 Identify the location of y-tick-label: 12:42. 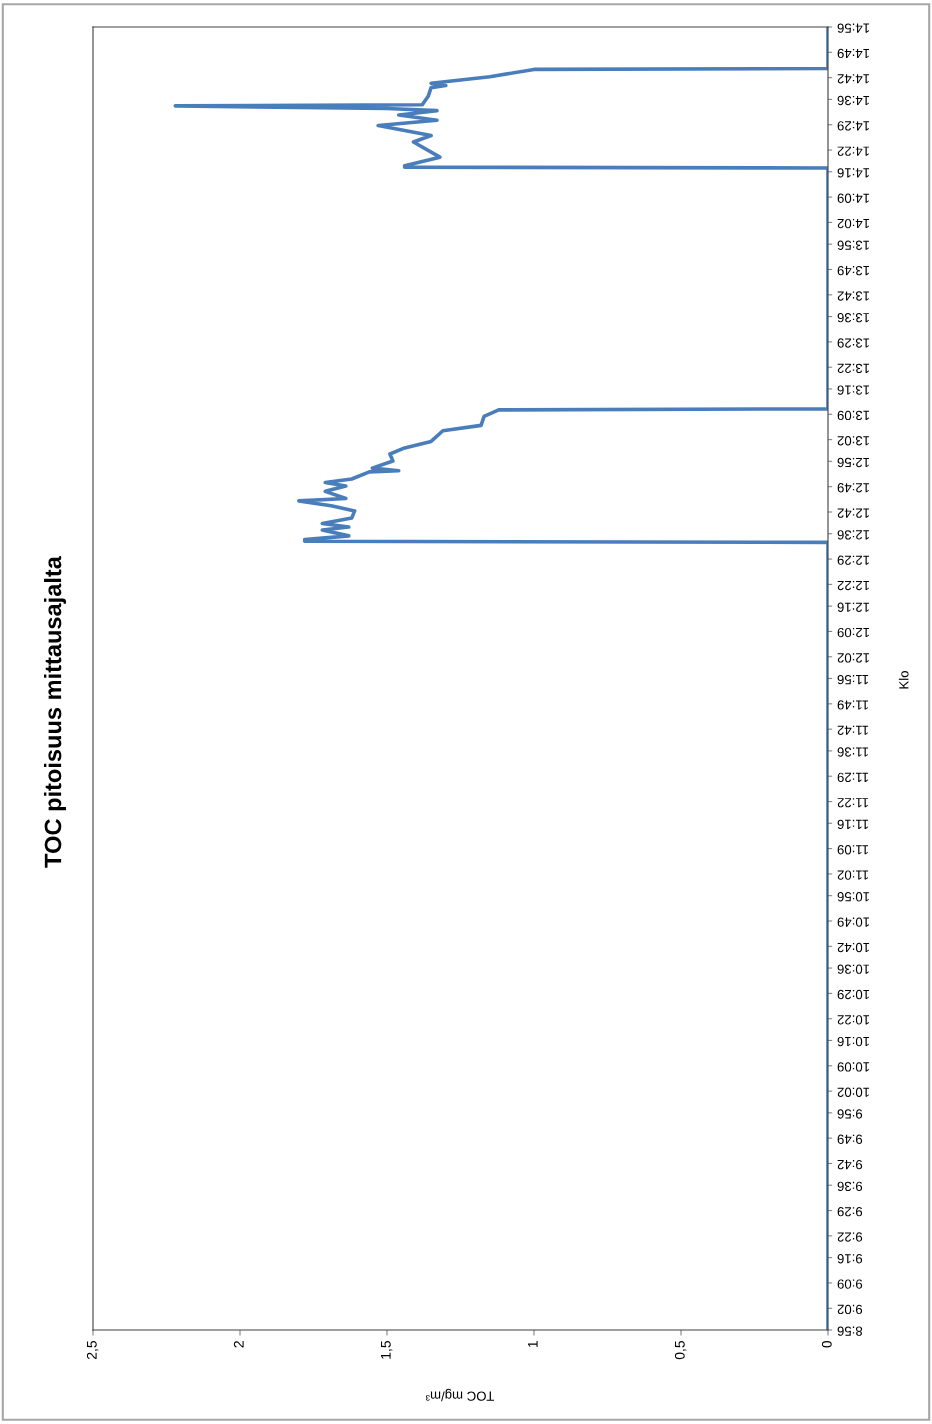
(853, 513).